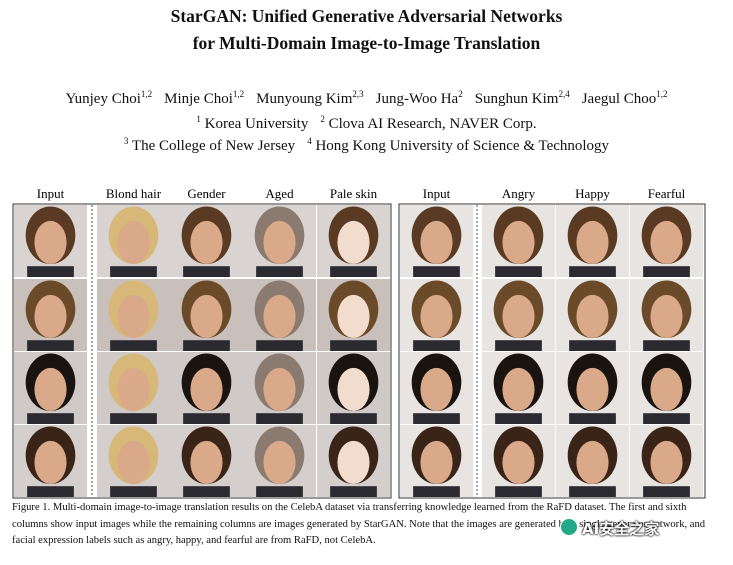  What do you see at coordinates (516, 99) in the screenshot?
I see `author-name: Sunghun Kim` at bounding box center [516, 99].